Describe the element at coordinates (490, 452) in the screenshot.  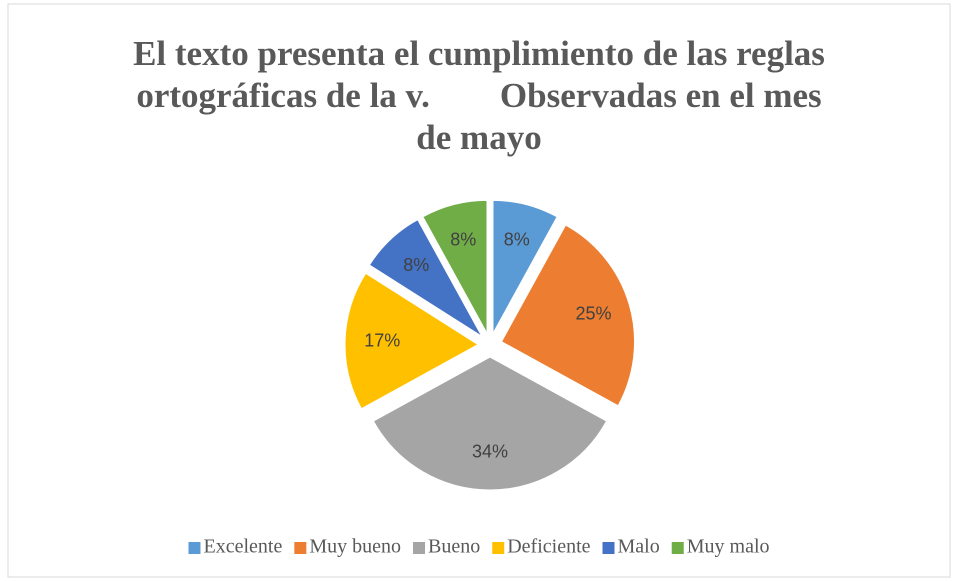
I see `data-label: 34%` at that location.